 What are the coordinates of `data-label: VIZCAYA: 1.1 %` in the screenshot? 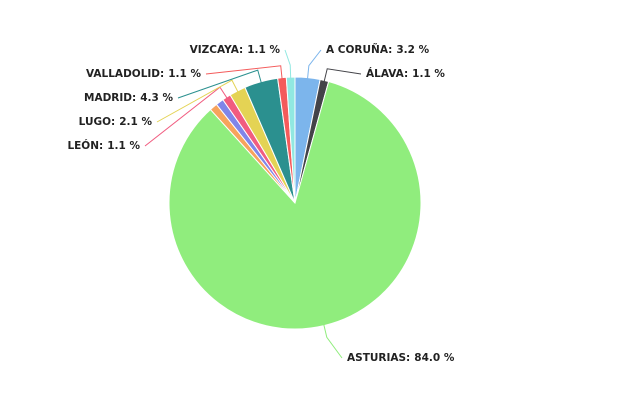 It's located at (235, 50).